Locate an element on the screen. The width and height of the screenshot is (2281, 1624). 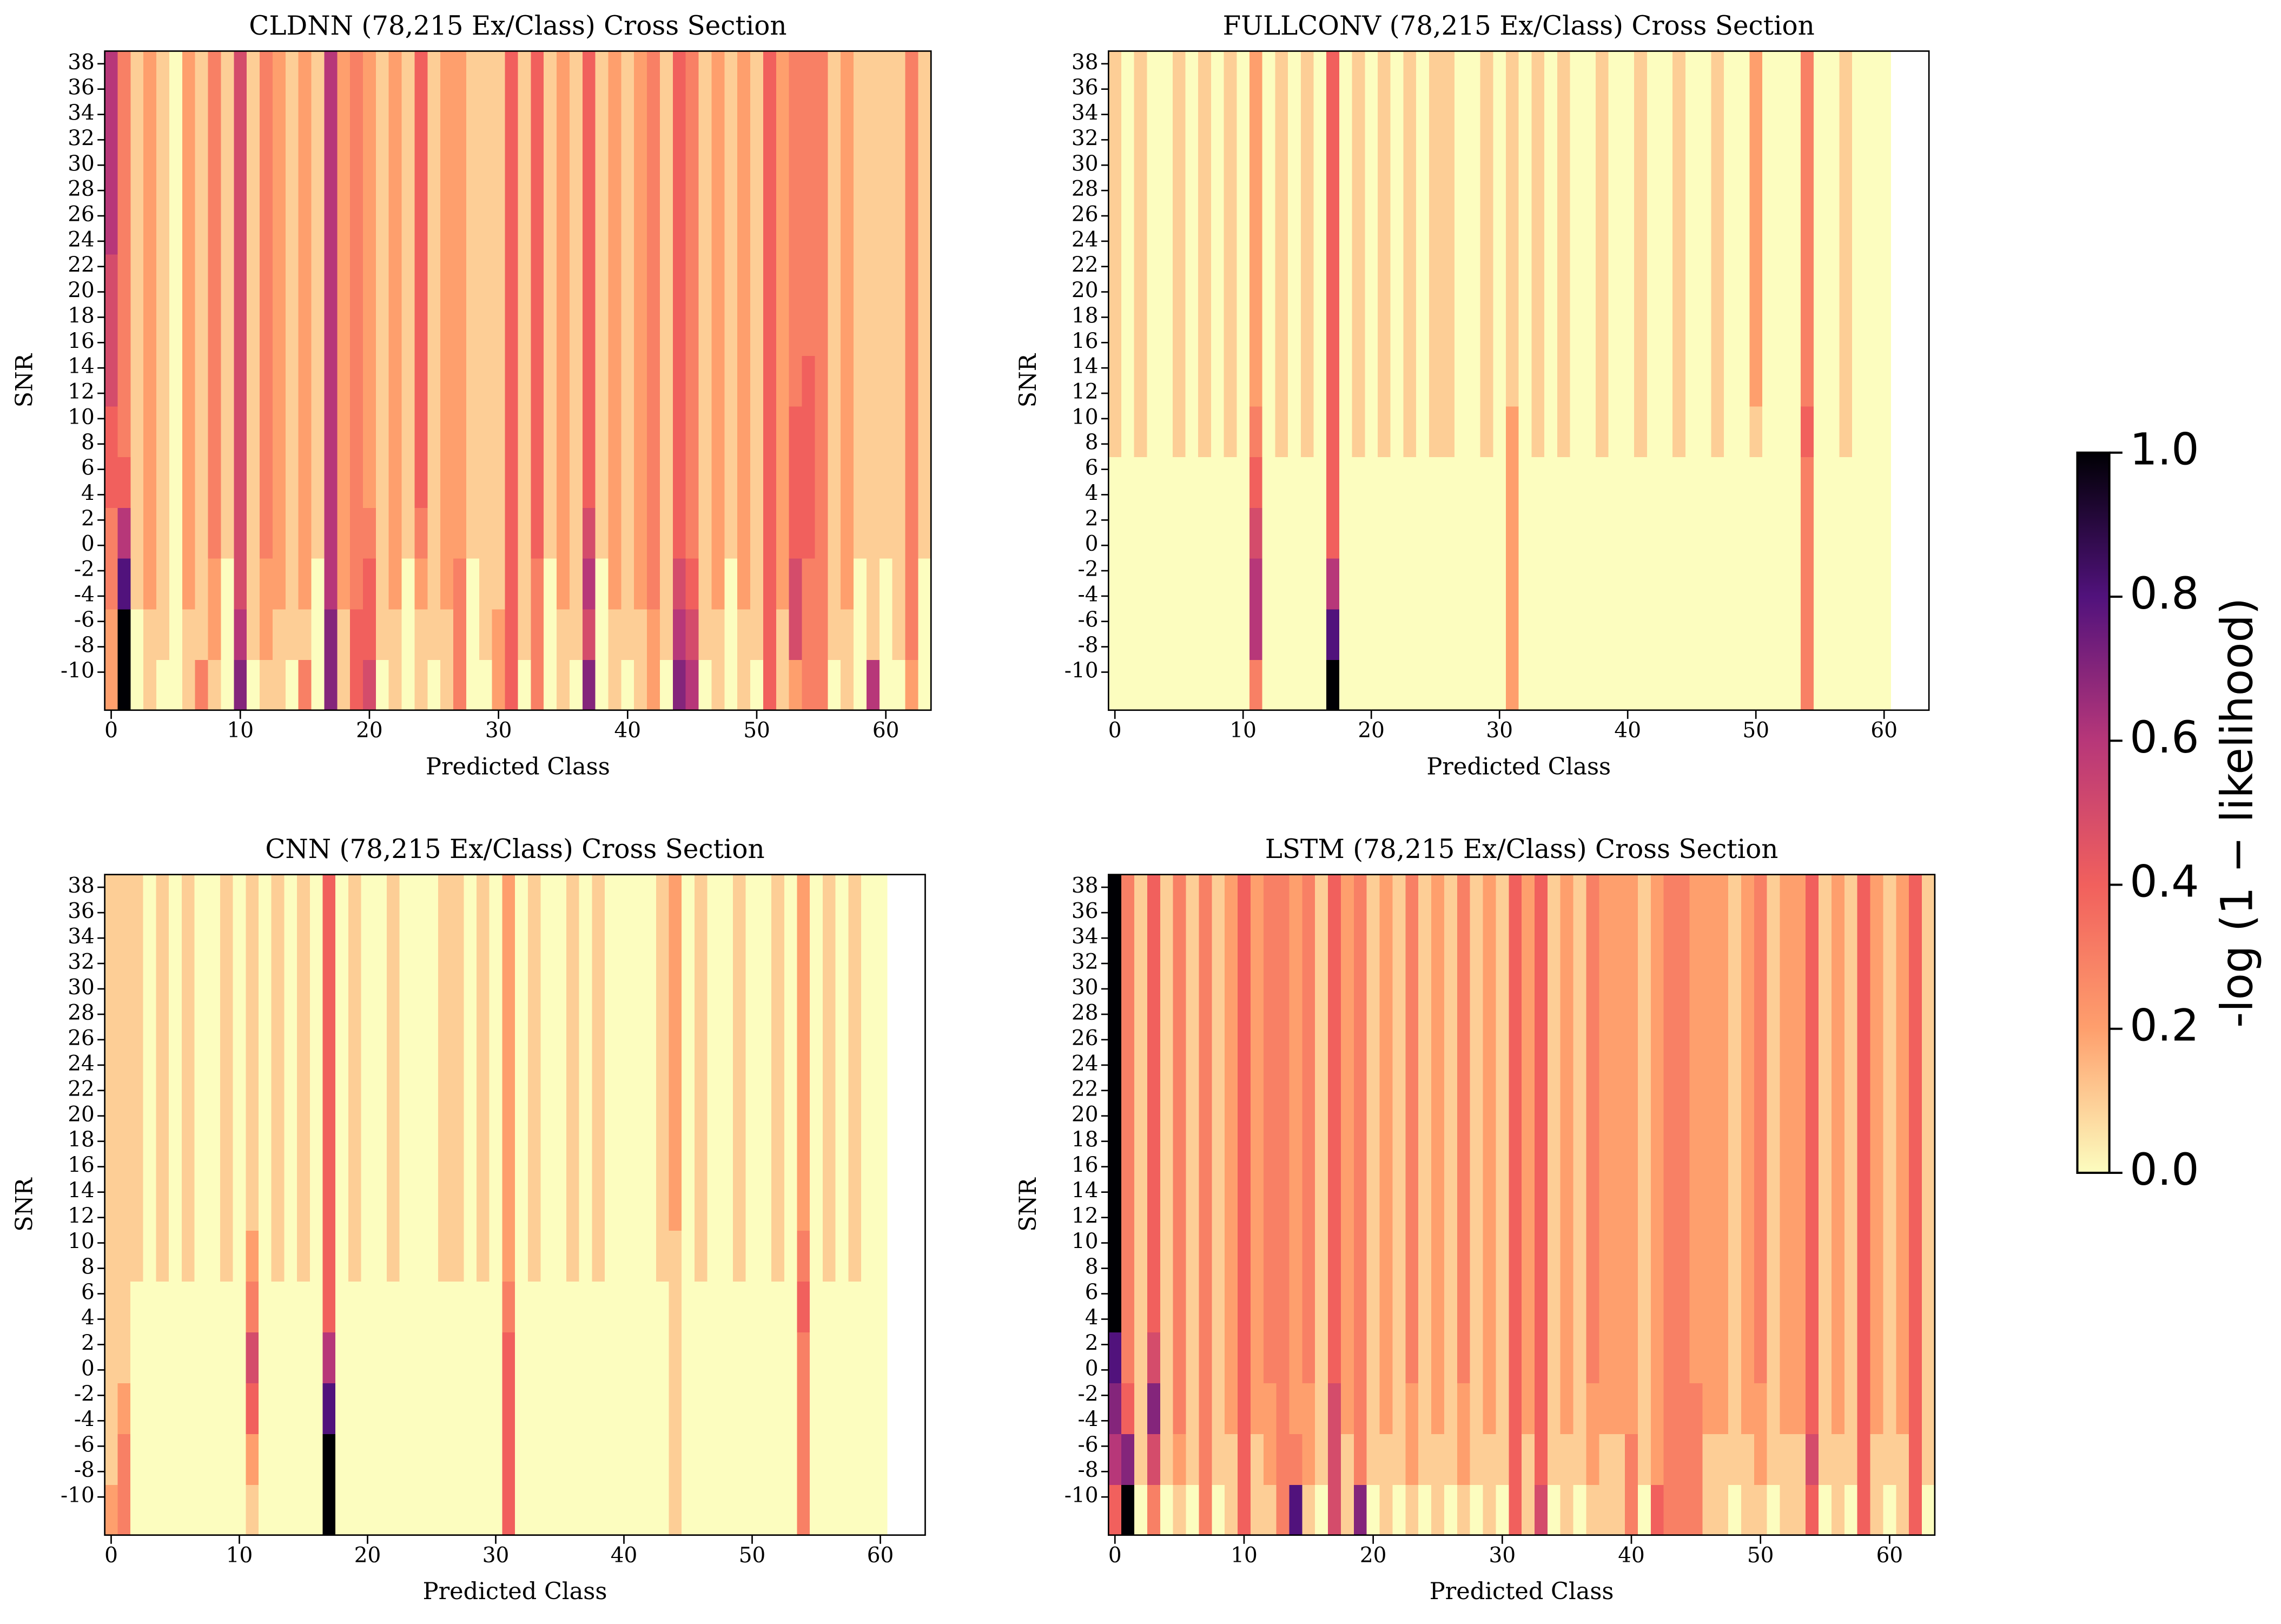
colorbar-tick-label: 0.0 is located at coordinates (2164, 1171).